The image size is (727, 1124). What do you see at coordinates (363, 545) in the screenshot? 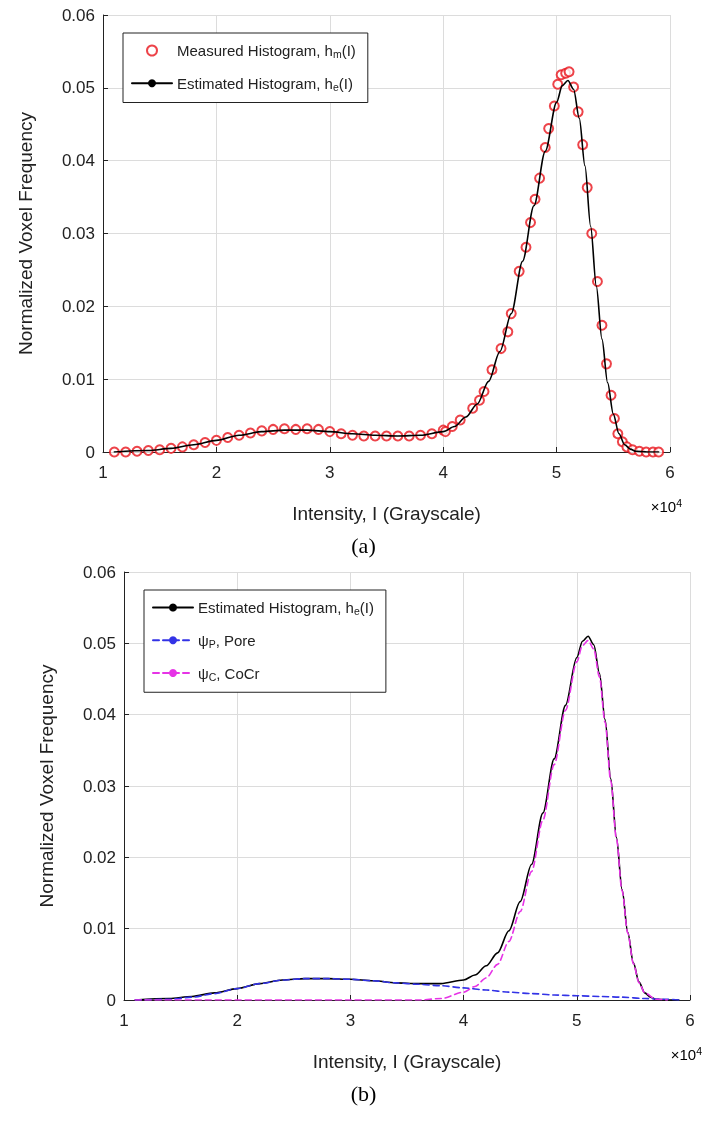
I see `text: (a)` at bounding box center [363, 545].